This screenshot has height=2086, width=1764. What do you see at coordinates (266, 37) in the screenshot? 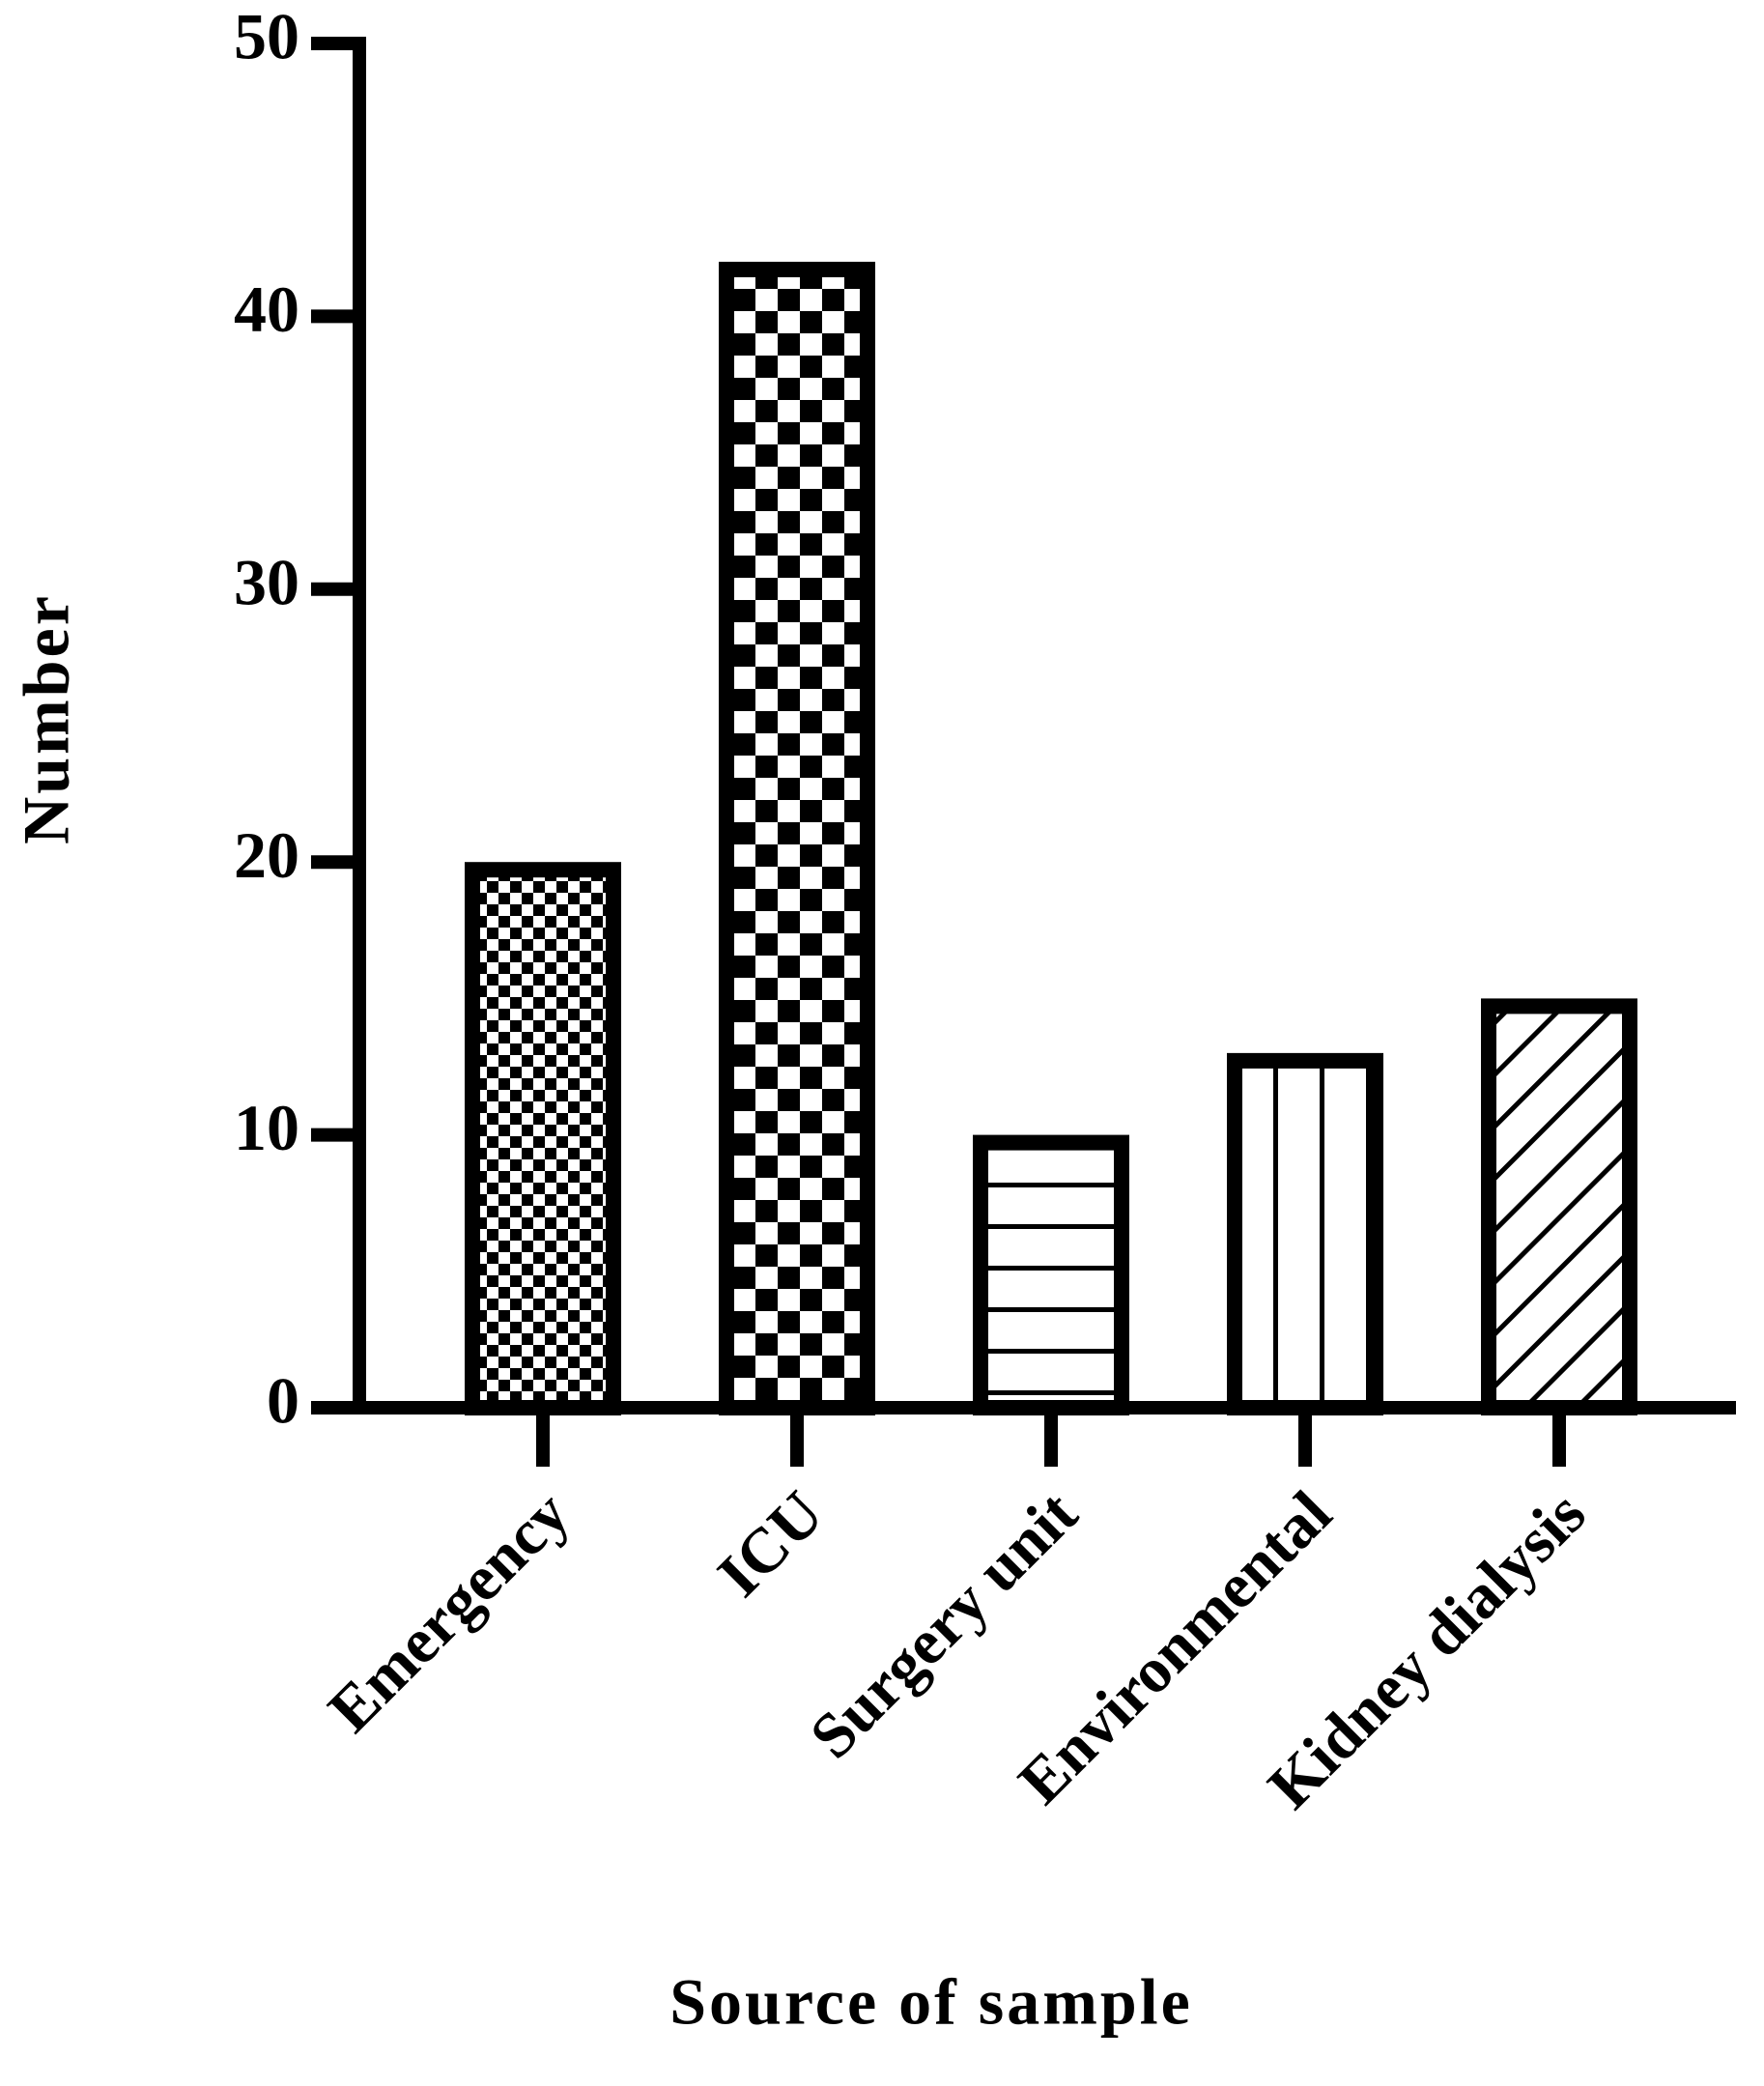
I see `y-tick-label: 50` at bounding box center [266, 37].